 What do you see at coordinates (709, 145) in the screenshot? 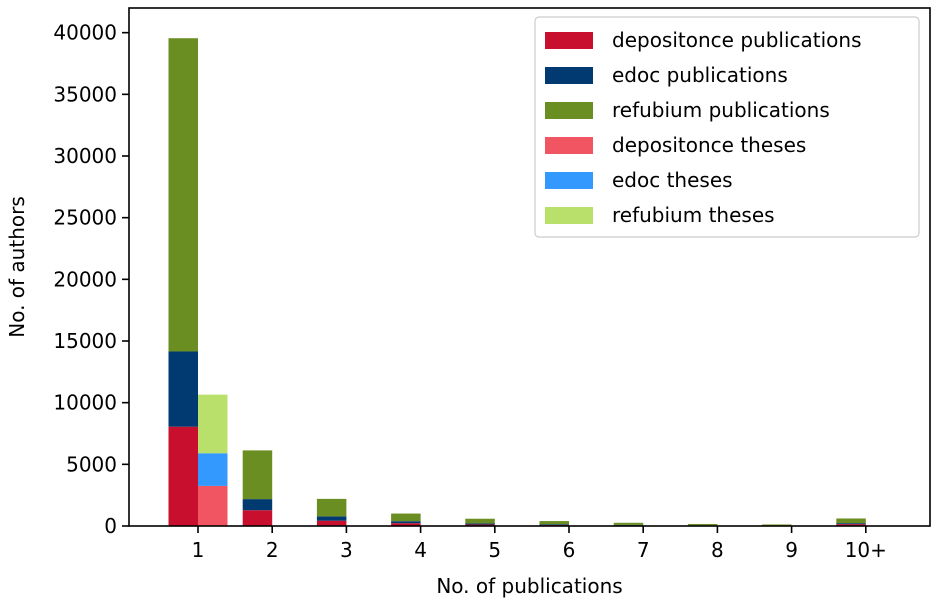
I see `legend-entry-depositonce-theses: depositonce theses` at bounding box center [709, 145].